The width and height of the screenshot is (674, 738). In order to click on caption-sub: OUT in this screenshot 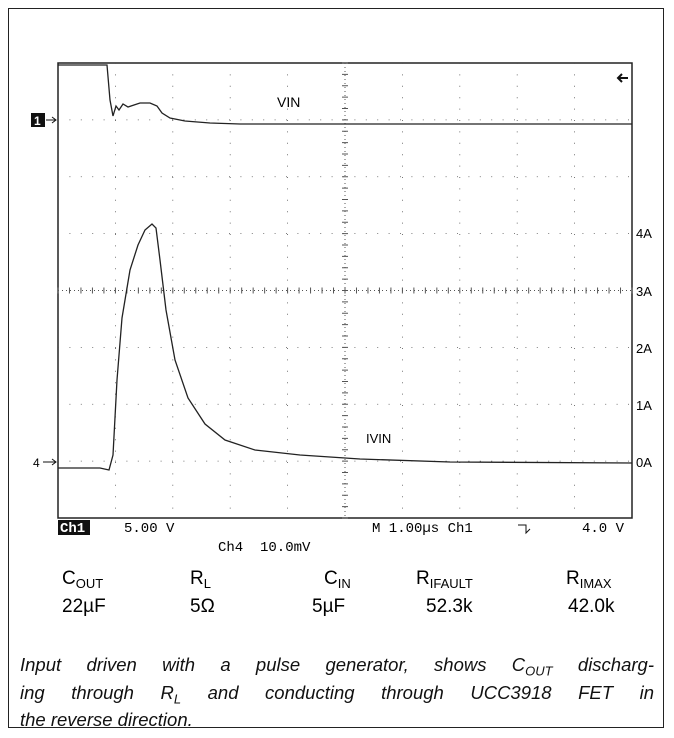, I will do `click(539, 671)`.